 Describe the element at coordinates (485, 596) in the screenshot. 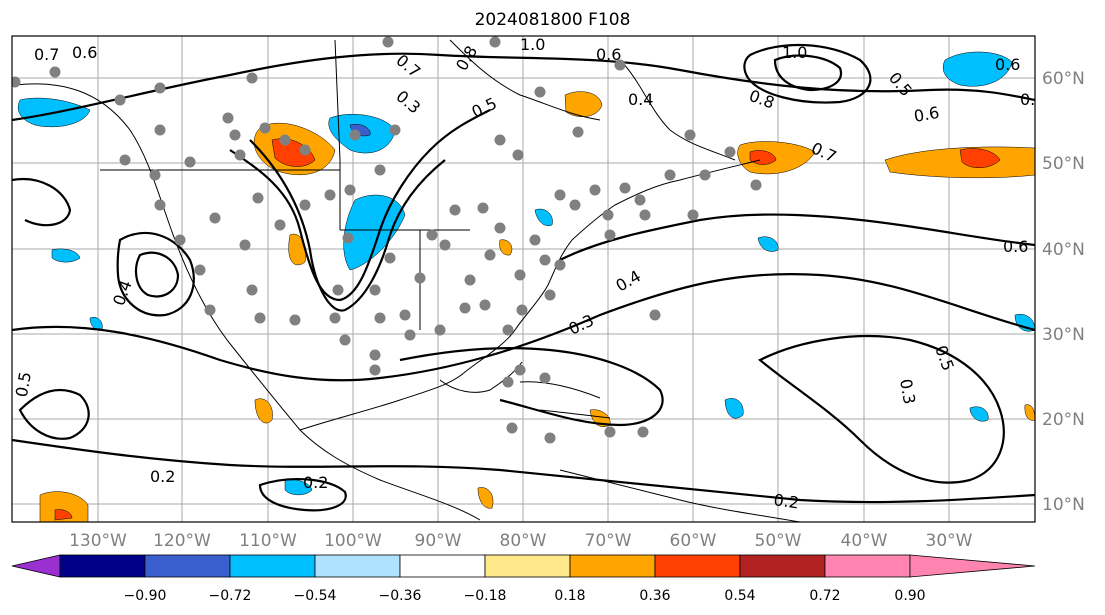

I see `colorbar-tick: −0.18` at that location.